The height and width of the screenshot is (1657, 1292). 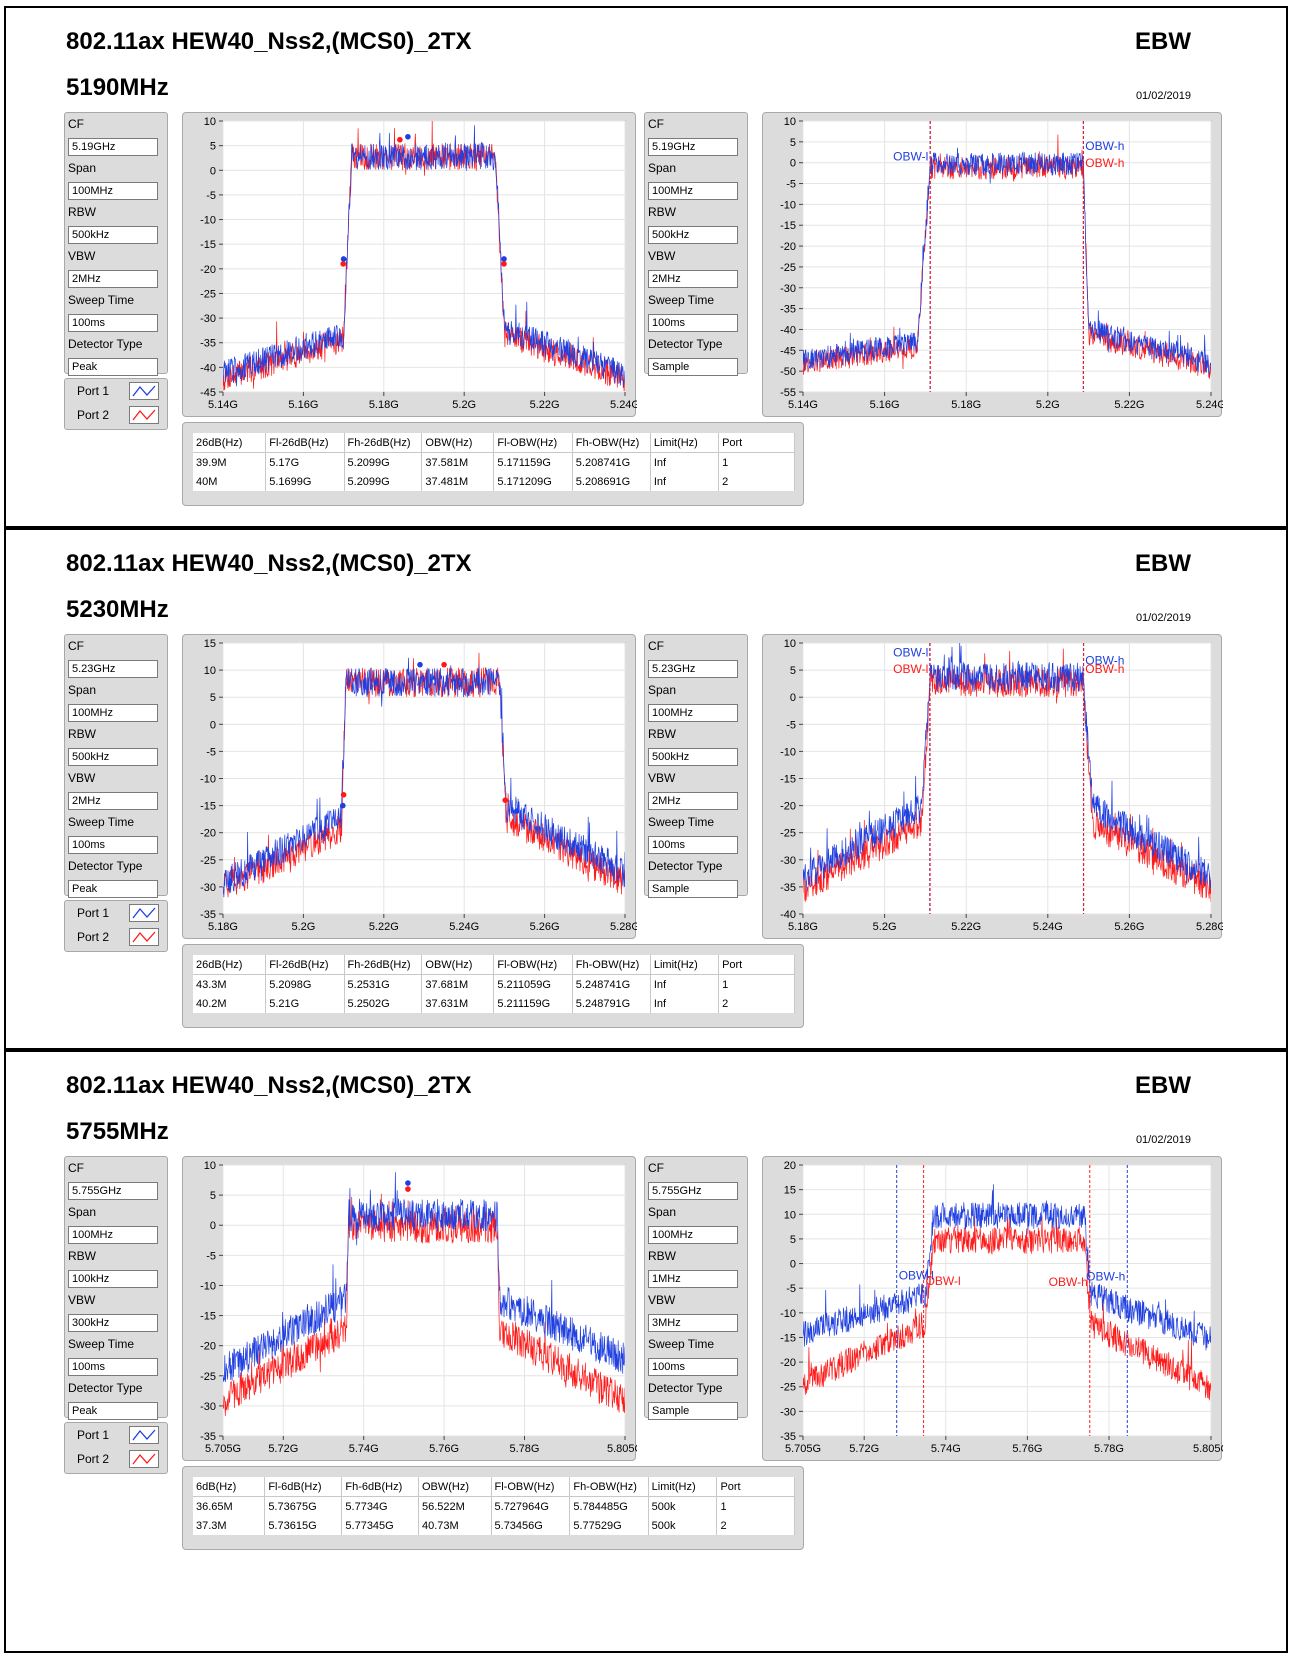 I want to click on setting-value-field: 1MHz, so click(x=693, y=1279).